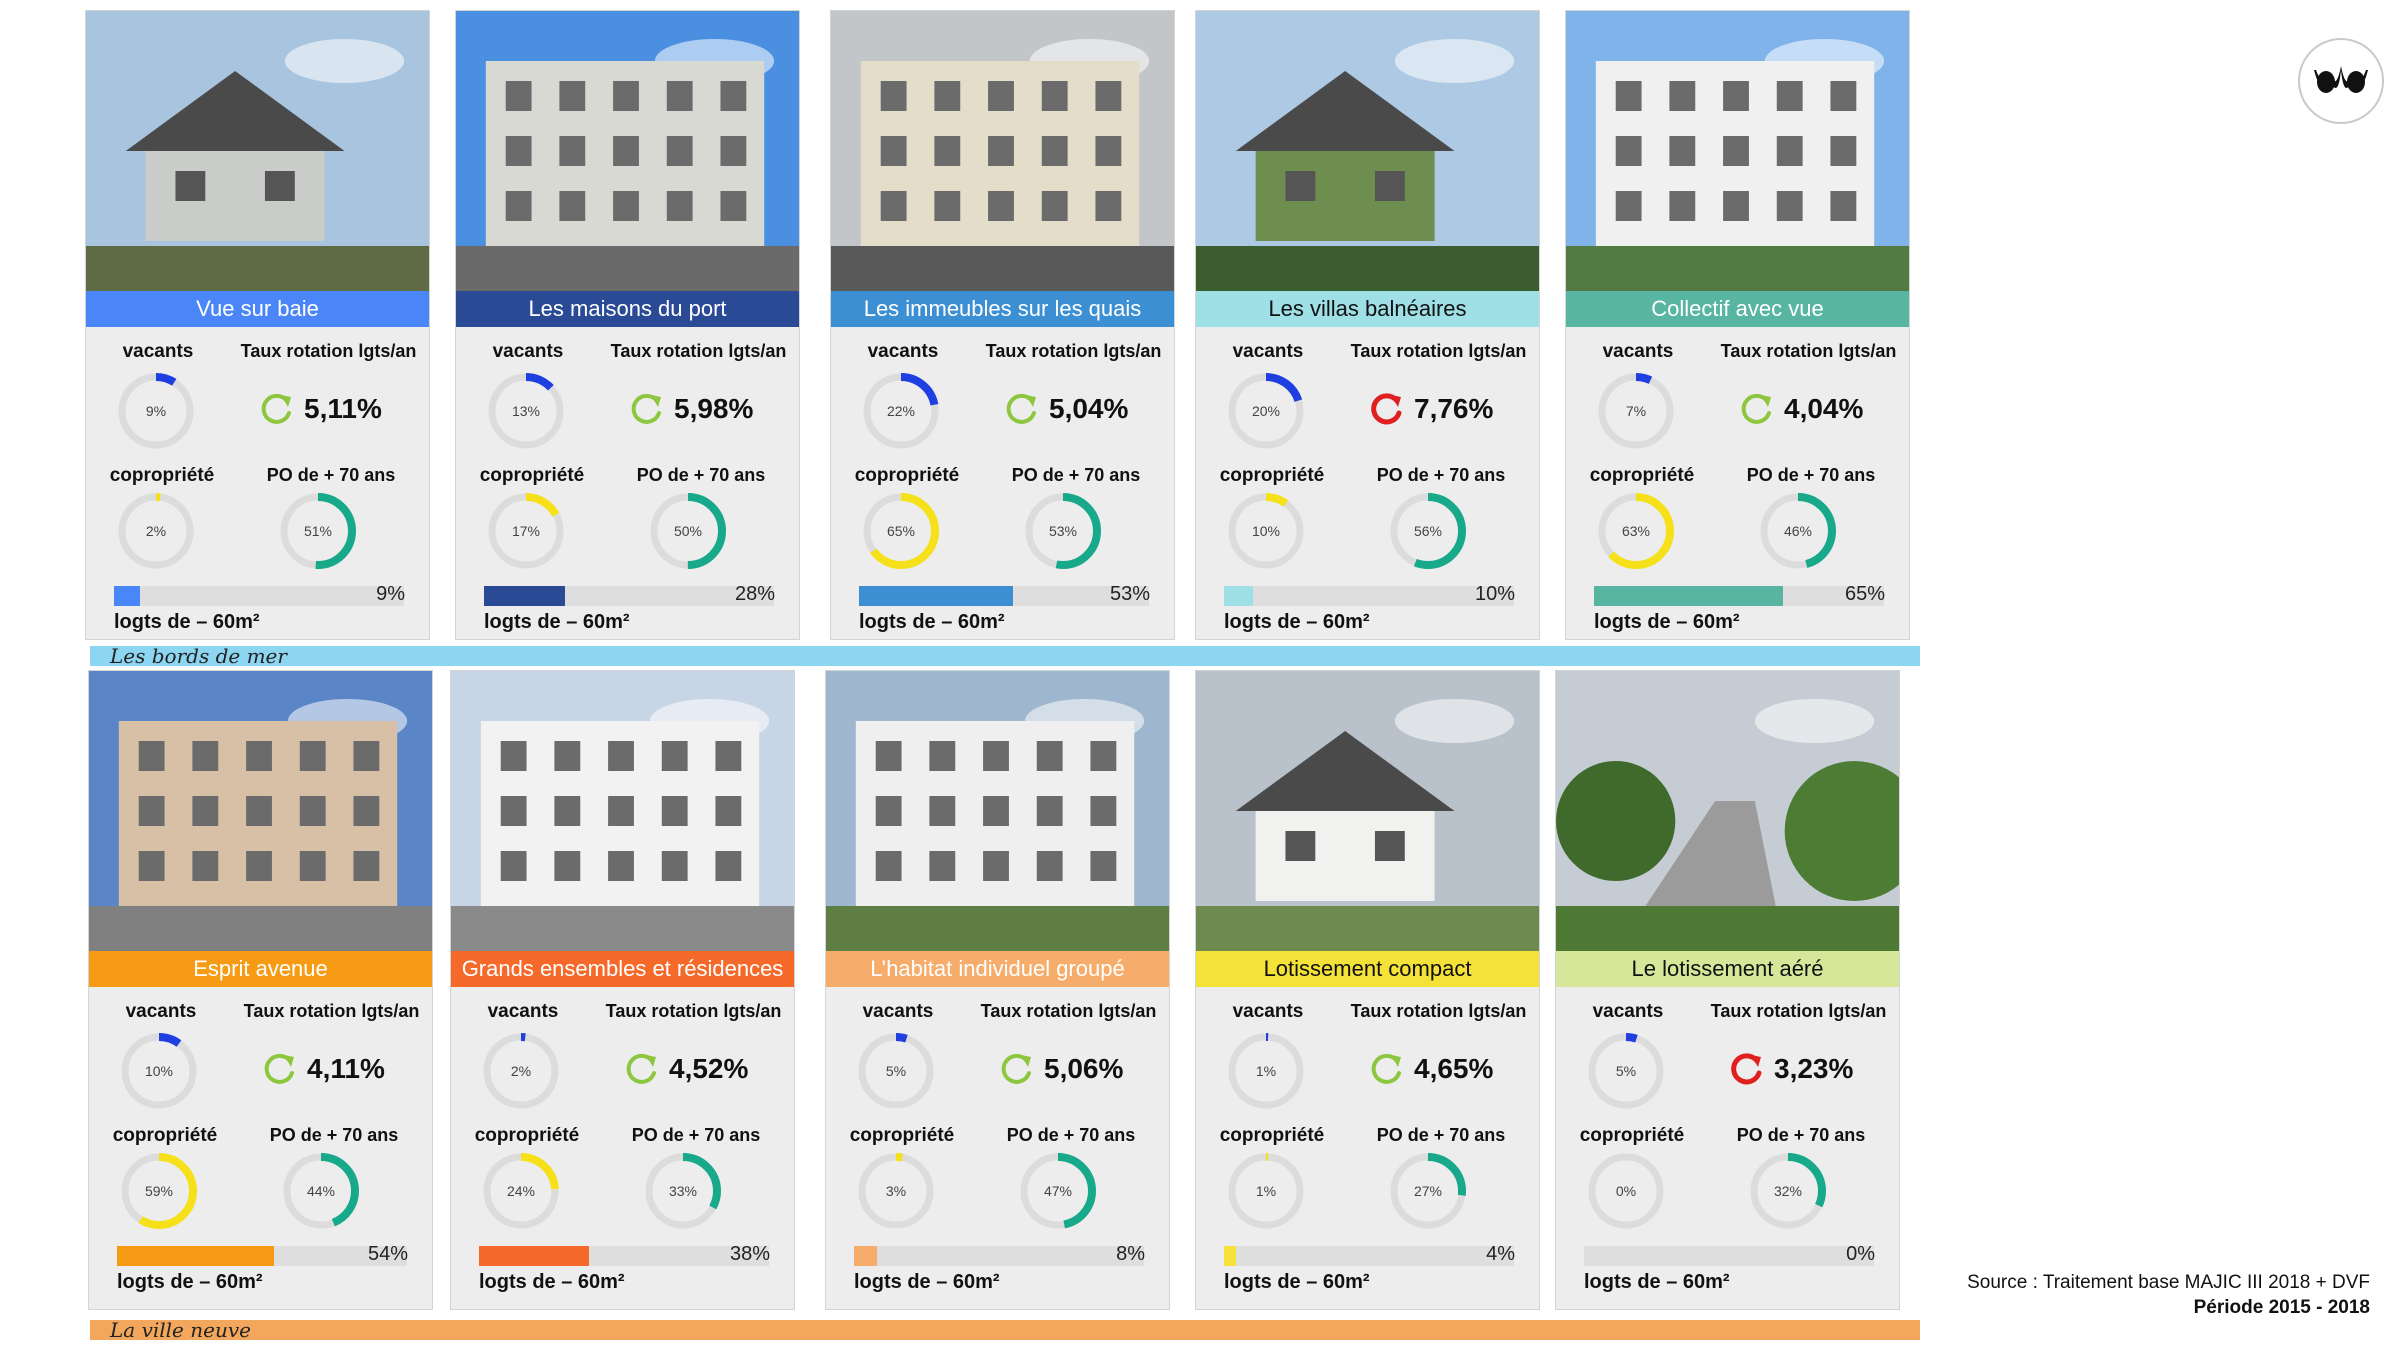 Image resolution: width=2400 pixels, height=1350 pixels. What do you see at coordinates (688, 531) in the screenshot?
I see `po-donut: 50%` at bounding box center [688, 531].